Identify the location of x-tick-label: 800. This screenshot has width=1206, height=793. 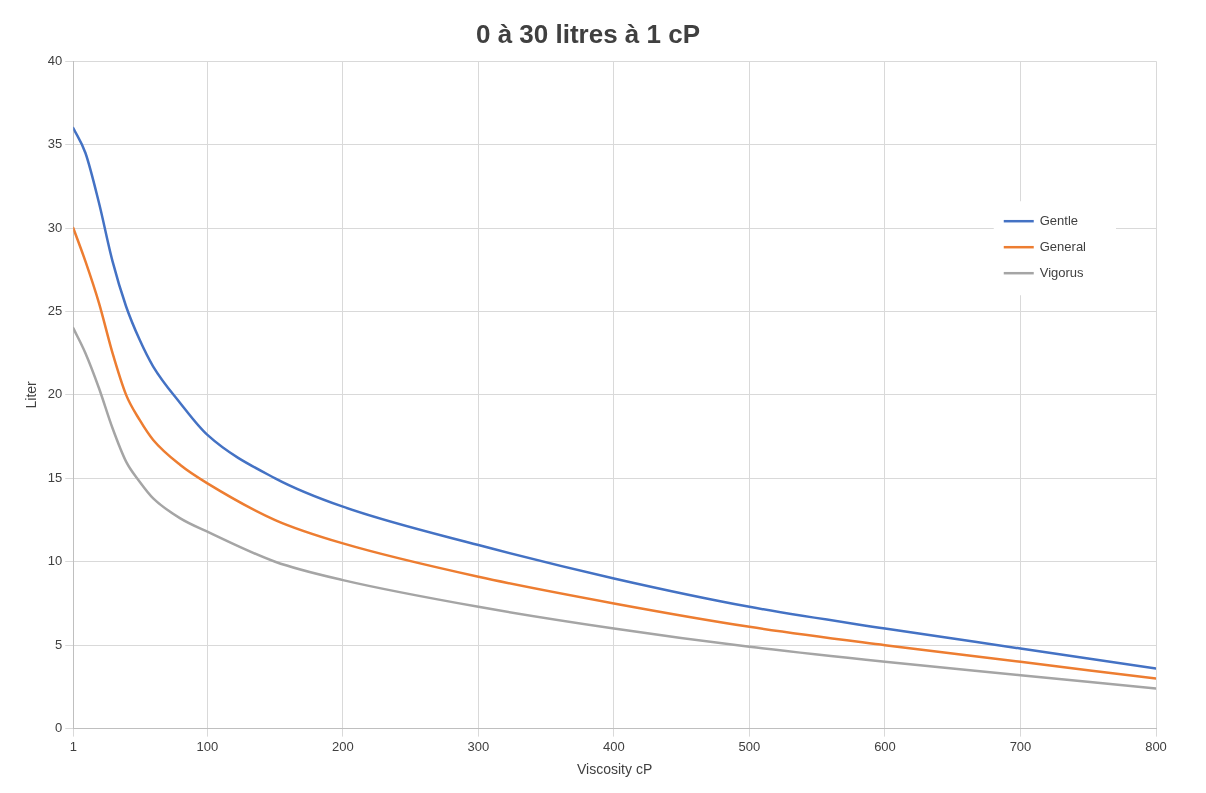
(1156, 746).